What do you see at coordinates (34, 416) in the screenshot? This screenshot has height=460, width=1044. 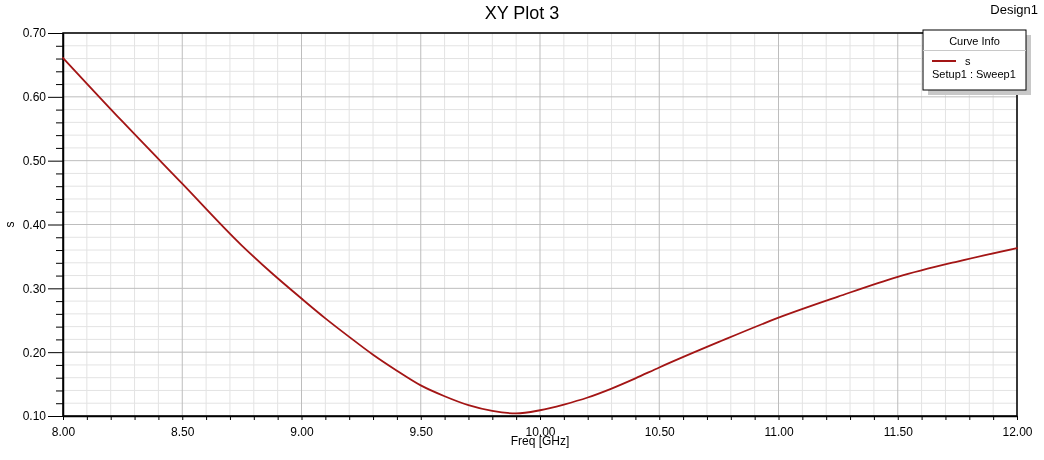 I see `y-tick-label: 0.10` at bounding box center [34, 416].